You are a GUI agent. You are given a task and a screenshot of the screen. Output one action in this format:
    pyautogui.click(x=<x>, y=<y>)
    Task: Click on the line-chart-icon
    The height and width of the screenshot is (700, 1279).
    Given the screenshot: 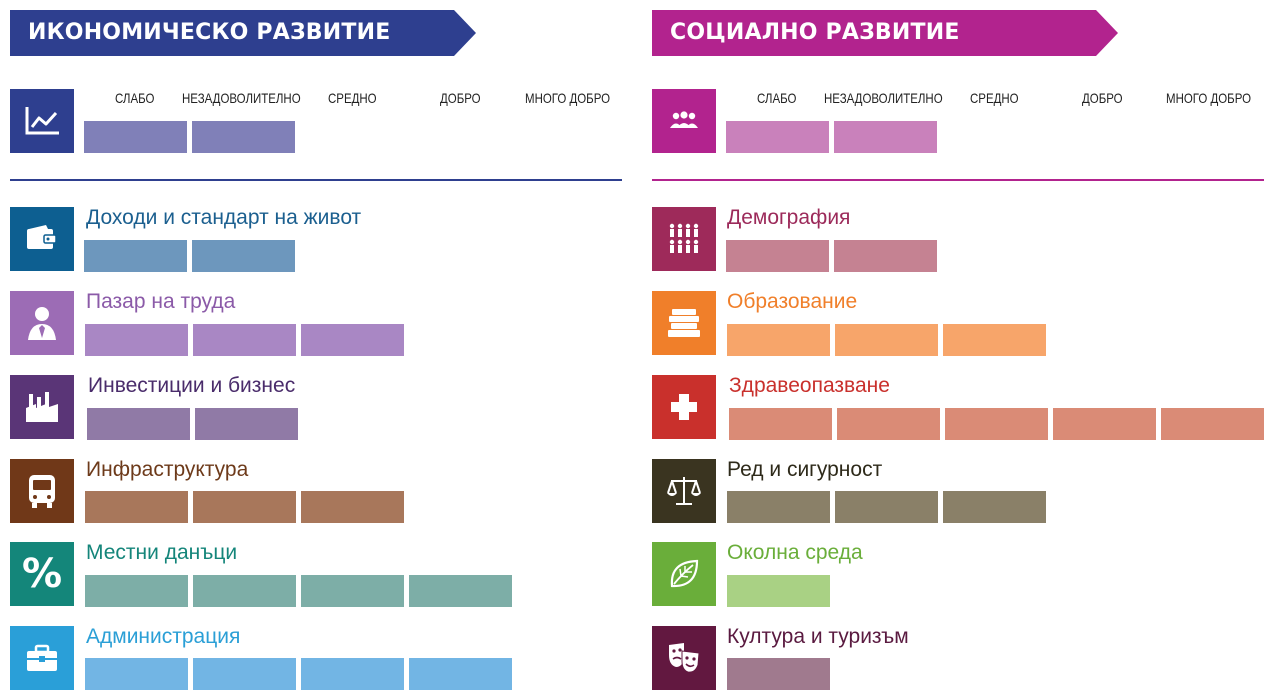 What is the action you would take?
    pyautogui.click(x=42, y=121)
    